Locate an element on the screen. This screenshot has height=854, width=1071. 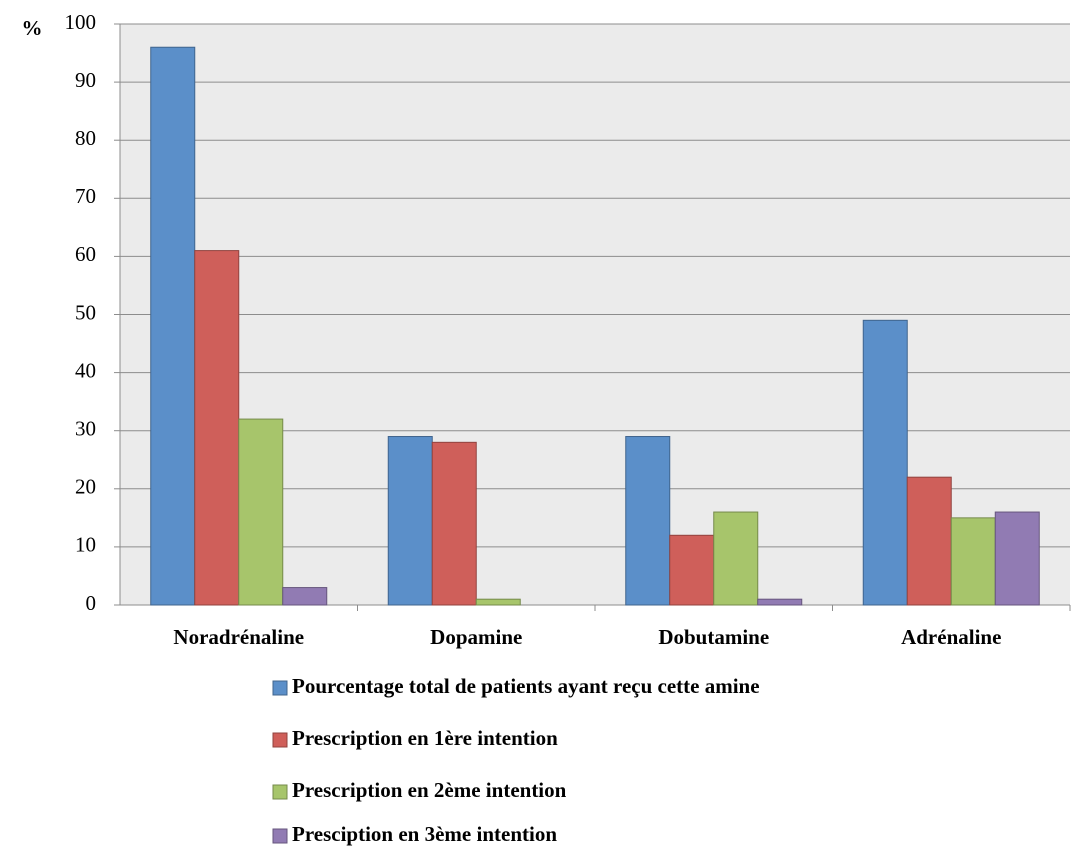
legend-label: Prescription en 1ère intention is located at coordinates (425, 738).